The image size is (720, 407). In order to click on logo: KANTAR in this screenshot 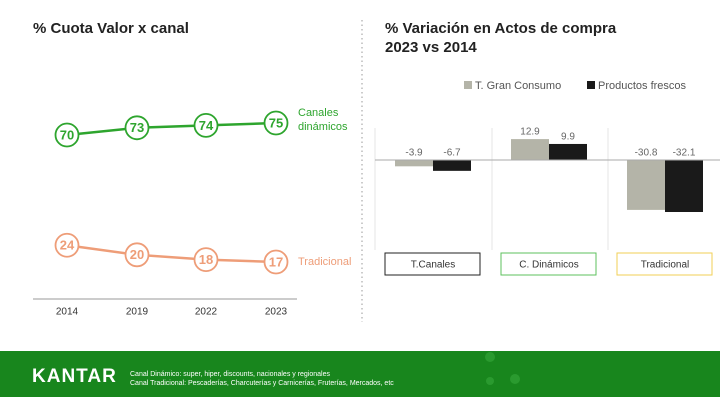, I will do `click(74, 376)`.